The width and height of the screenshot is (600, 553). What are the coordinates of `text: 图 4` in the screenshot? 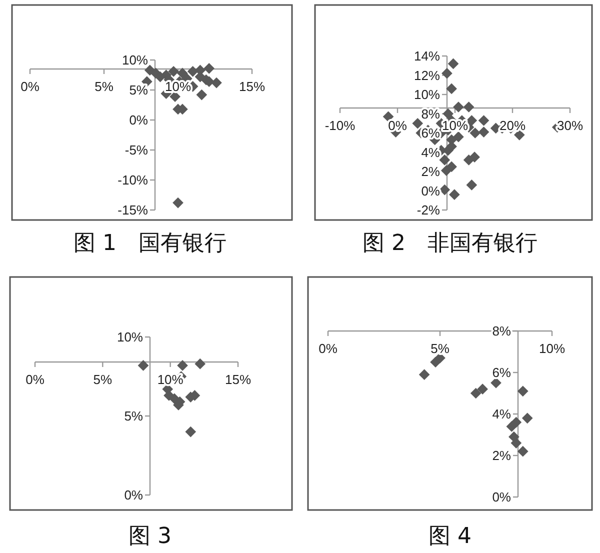 It's located at (450, 536).